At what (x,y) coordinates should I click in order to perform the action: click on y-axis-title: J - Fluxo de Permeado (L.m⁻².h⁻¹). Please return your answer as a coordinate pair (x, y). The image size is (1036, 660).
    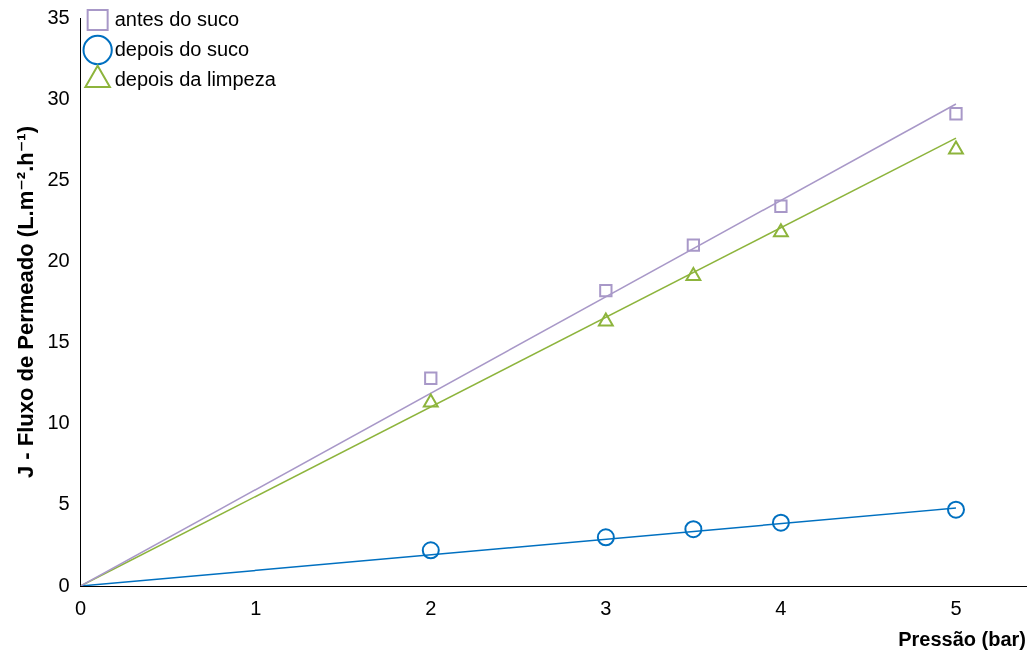
    Looking at the image, I should click on (26, 302).